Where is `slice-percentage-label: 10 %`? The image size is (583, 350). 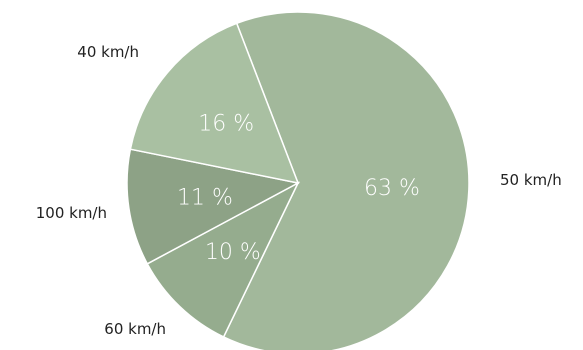
slice-percentage-label: 10 % is located at coordinates (233, 252).